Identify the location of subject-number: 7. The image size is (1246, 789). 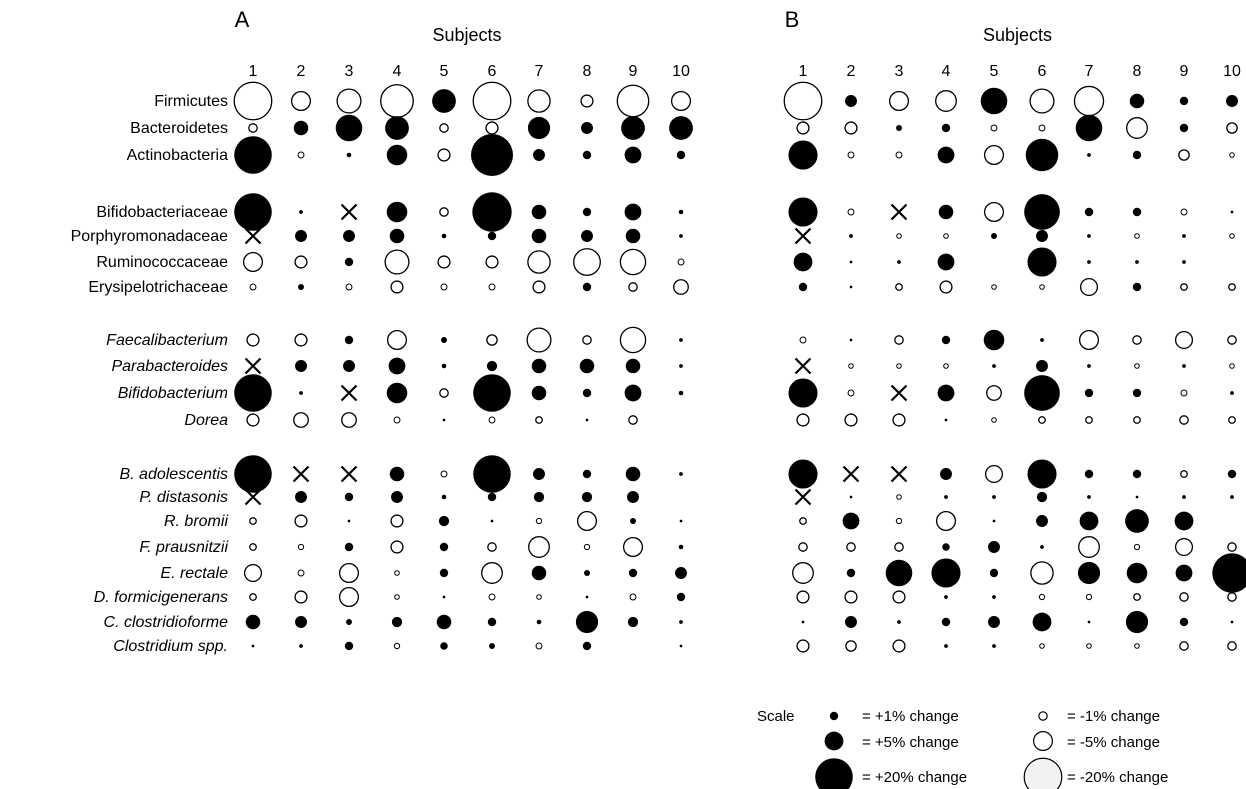
(1089, 71).